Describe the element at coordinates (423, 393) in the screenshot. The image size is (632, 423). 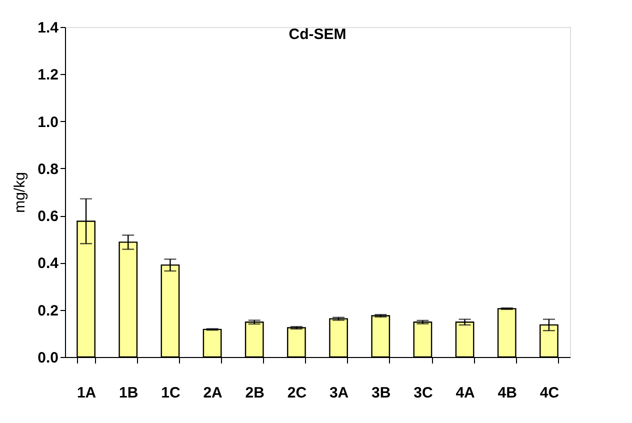
I see `x-tick-label: 3C` at that location.